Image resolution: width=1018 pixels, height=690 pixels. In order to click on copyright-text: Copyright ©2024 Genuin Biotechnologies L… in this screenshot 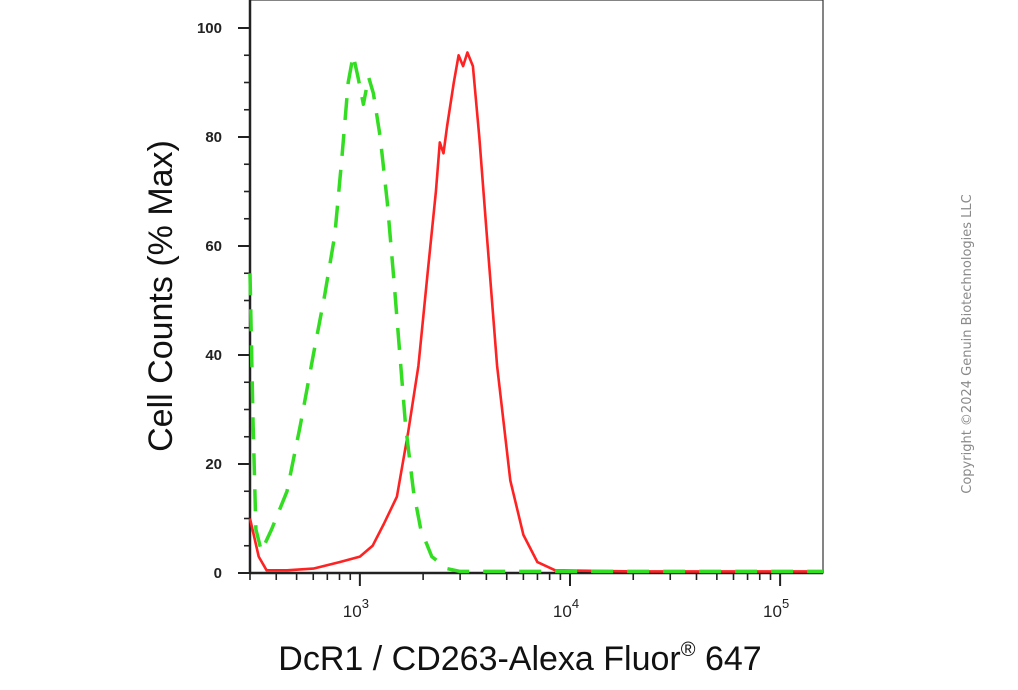, I will do `click(967, 343)`.